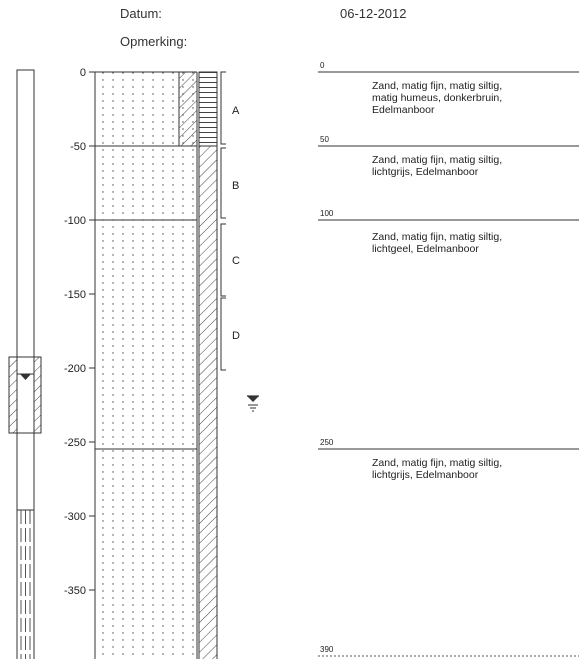  I want to click on layer-top-depth: 0, so click(322, 65).